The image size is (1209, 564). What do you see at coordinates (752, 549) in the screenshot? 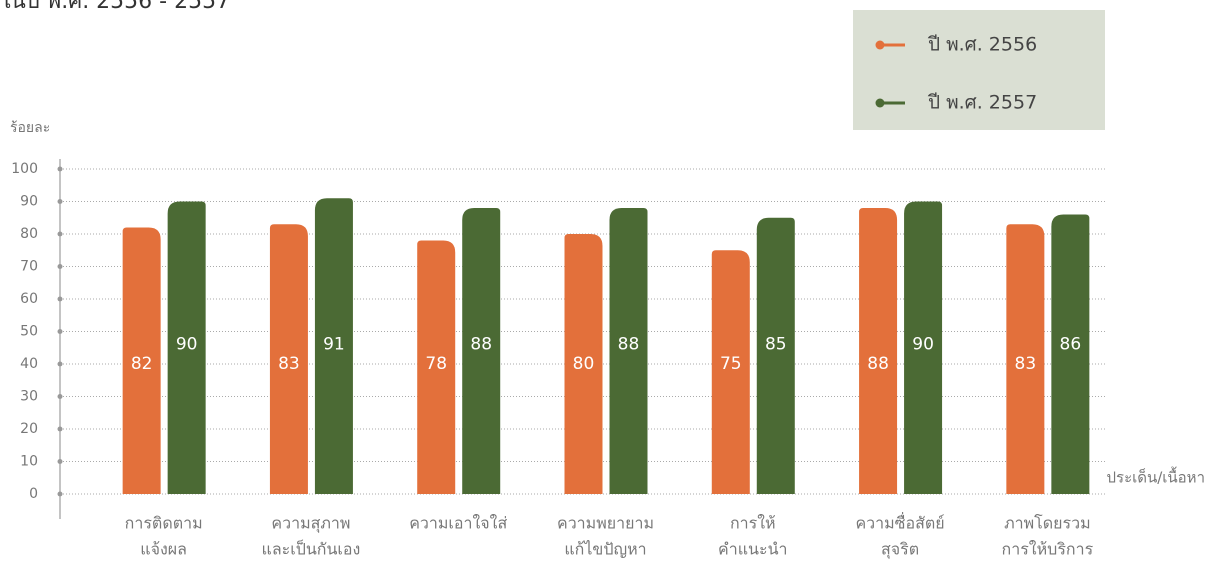
I see `x-tick-label: คำแนะนำ` at bounding box center [752, 549].